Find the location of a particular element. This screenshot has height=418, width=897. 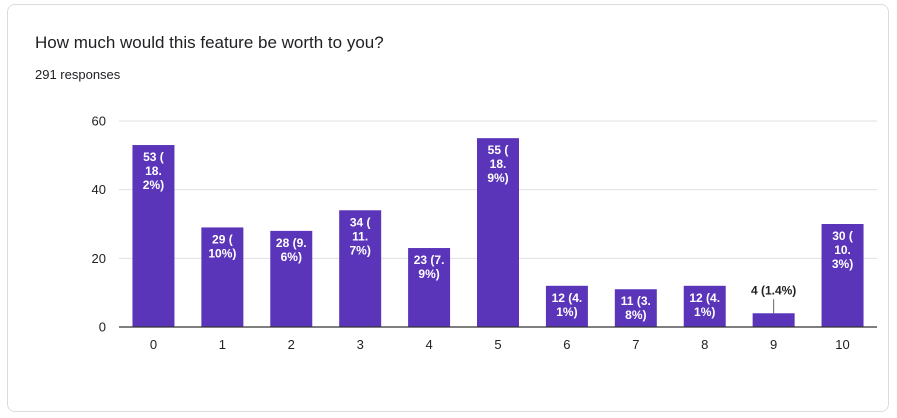

data-label-8: 12 (4. 1%) is located at coordinates (704, 305).